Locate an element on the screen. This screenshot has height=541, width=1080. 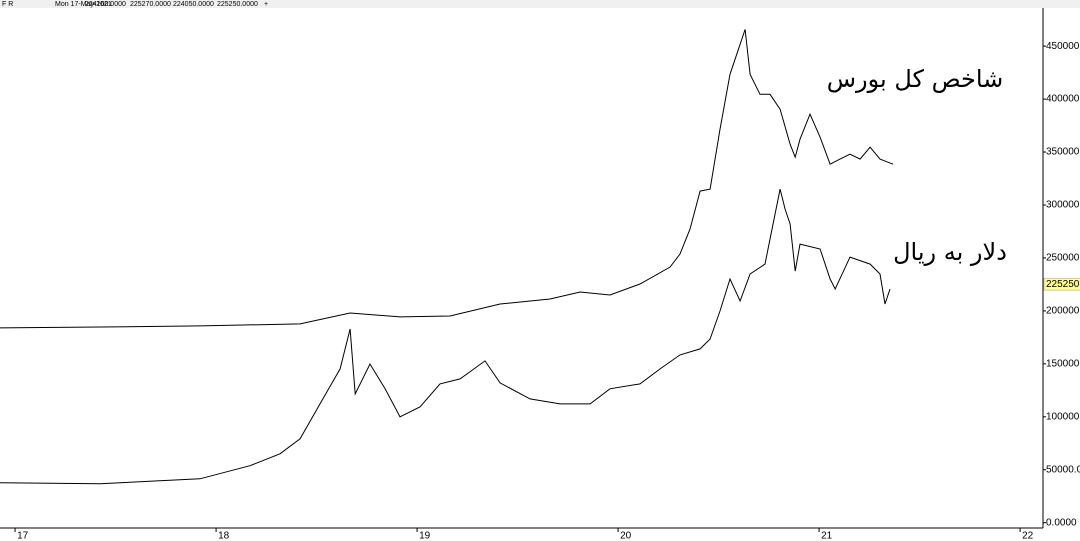
y-tick-label: 450000.0000 is located at coordinates (1063, 46).